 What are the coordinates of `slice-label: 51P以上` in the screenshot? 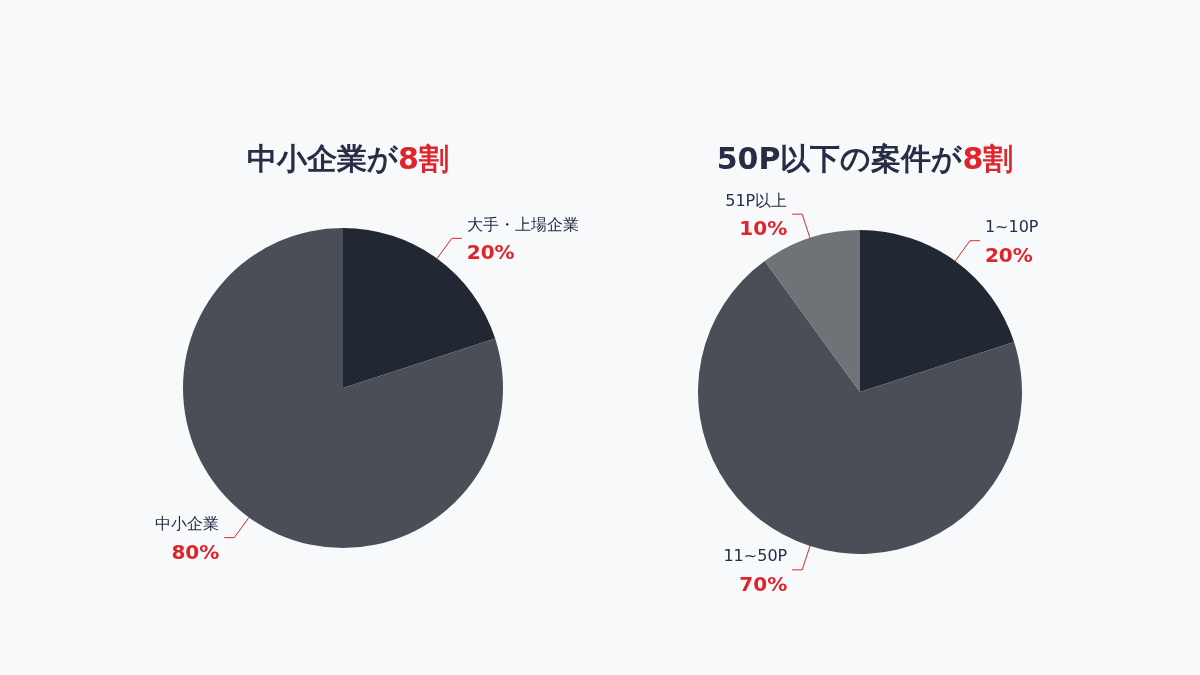 It's located at (756, 200).